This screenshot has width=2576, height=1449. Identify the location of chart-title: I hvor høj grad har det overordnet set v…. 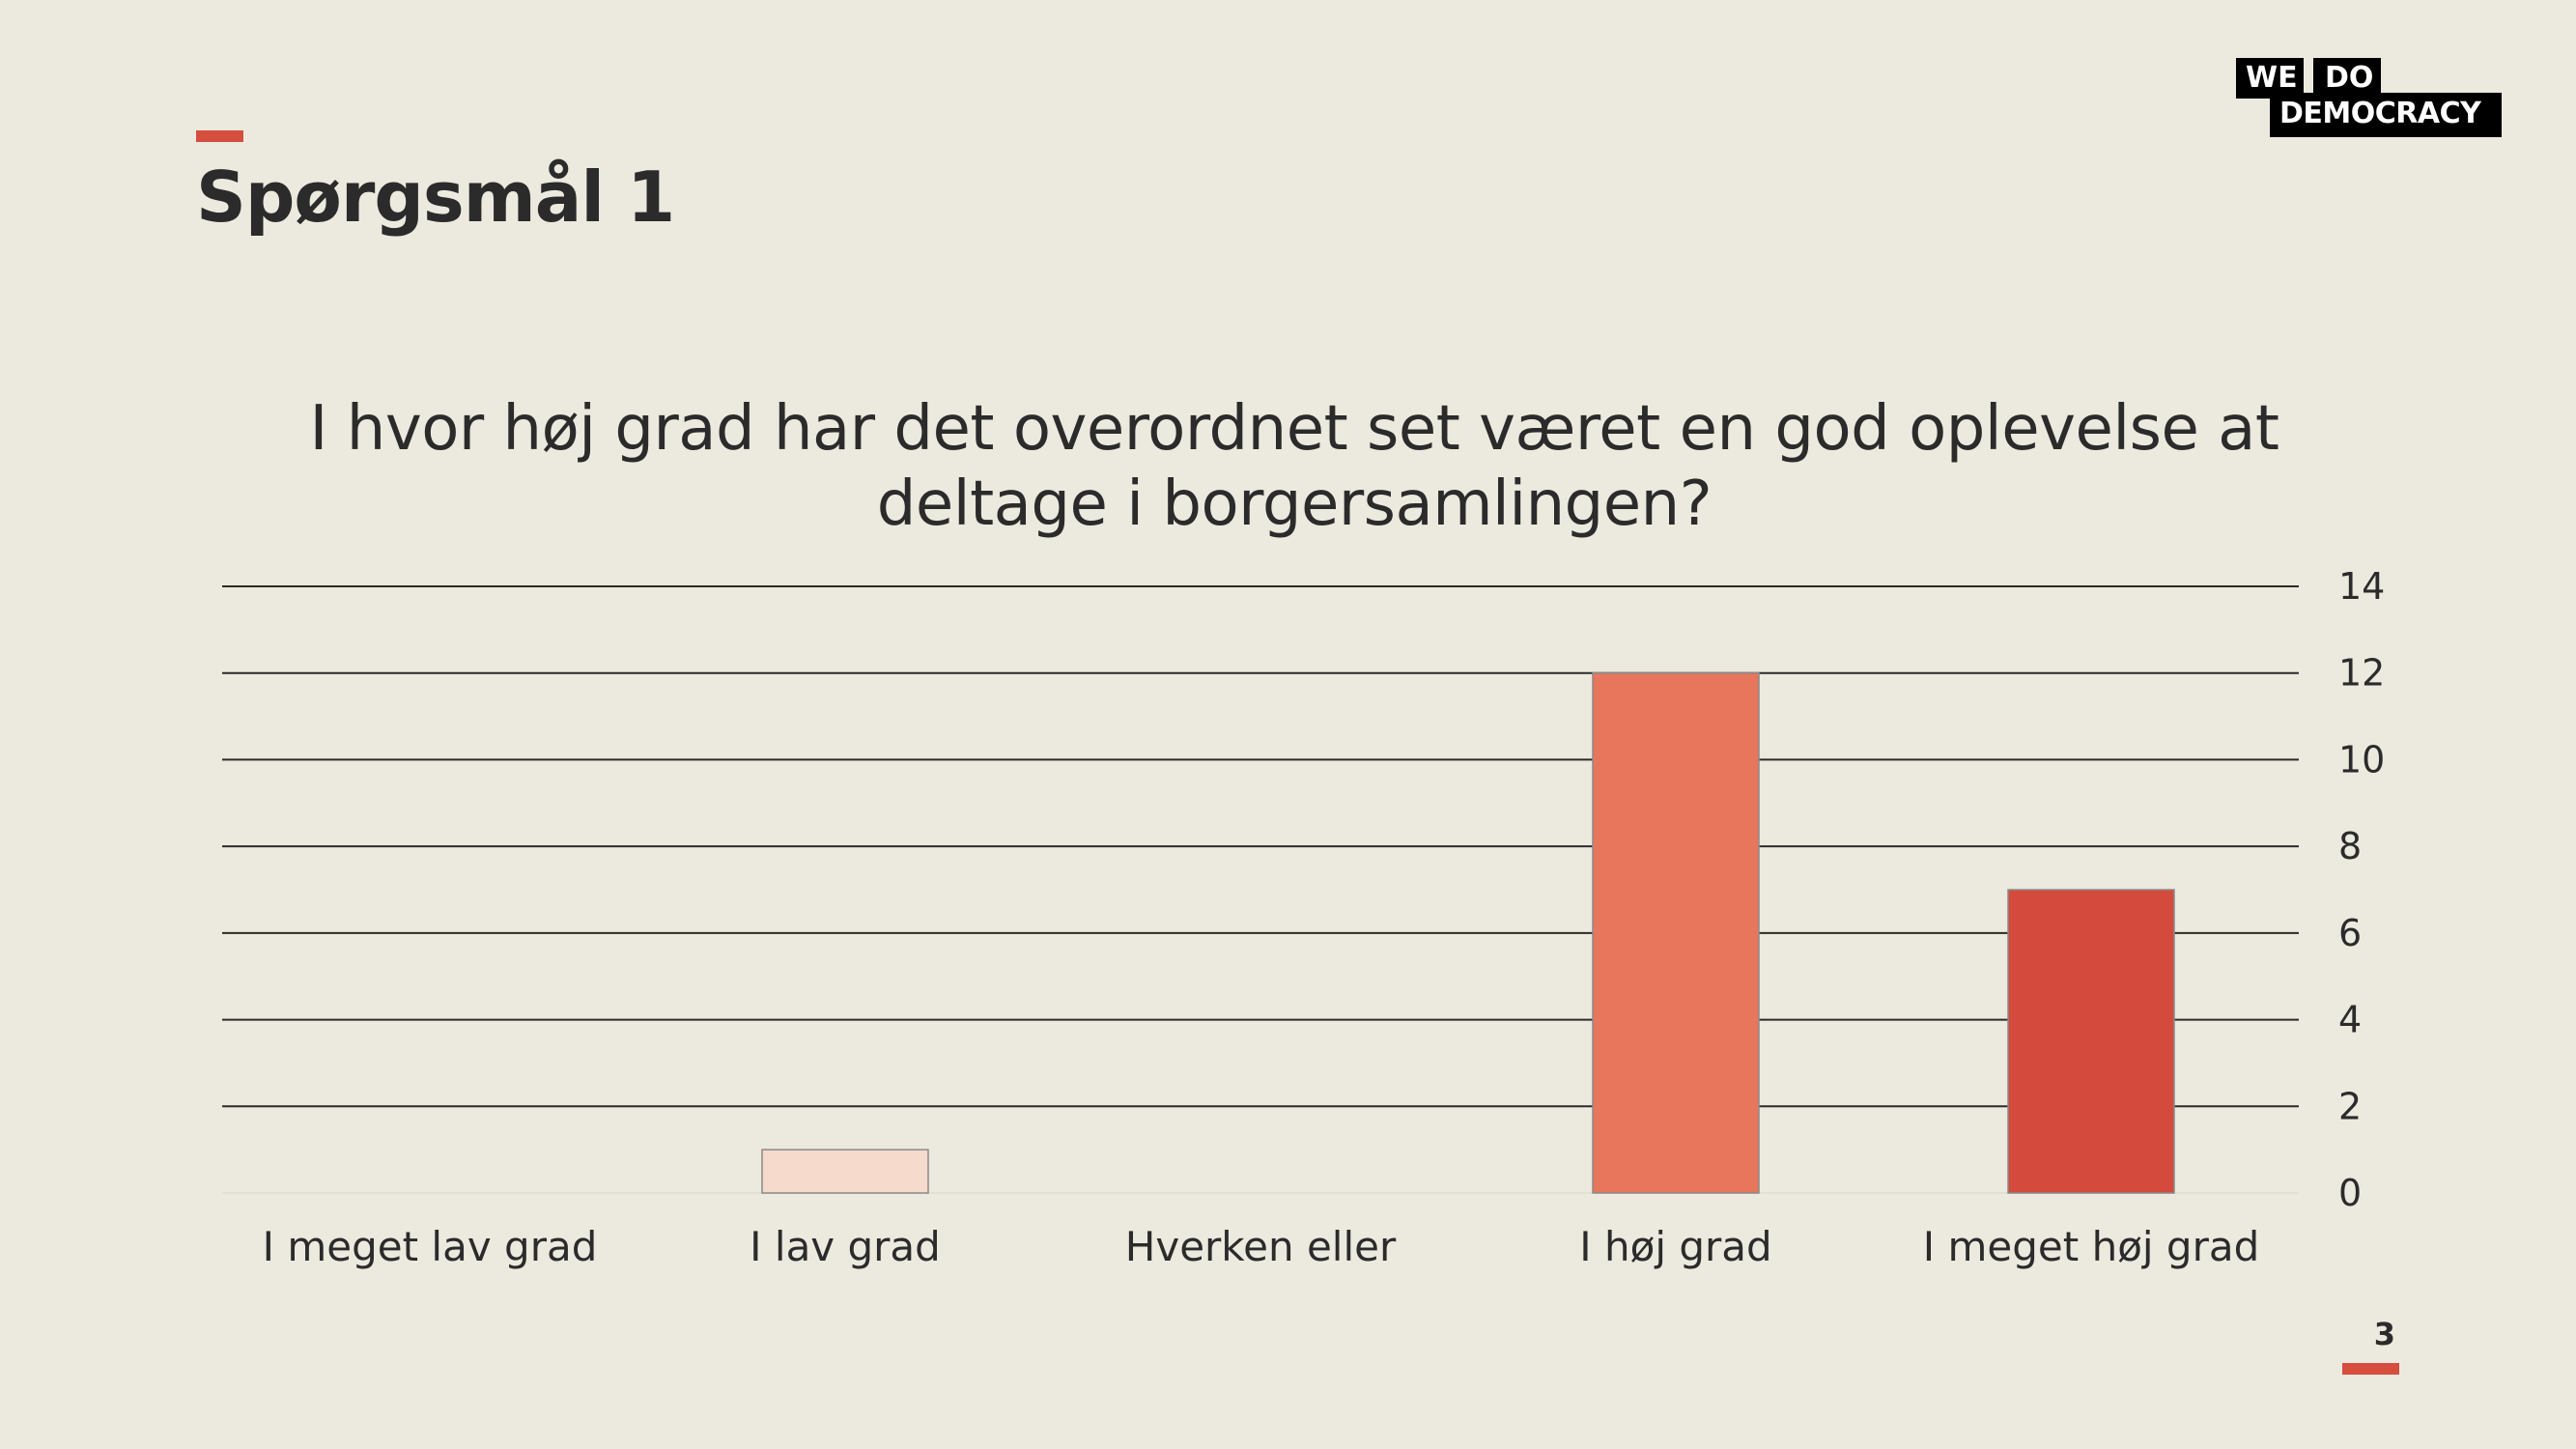
(1294, 466).